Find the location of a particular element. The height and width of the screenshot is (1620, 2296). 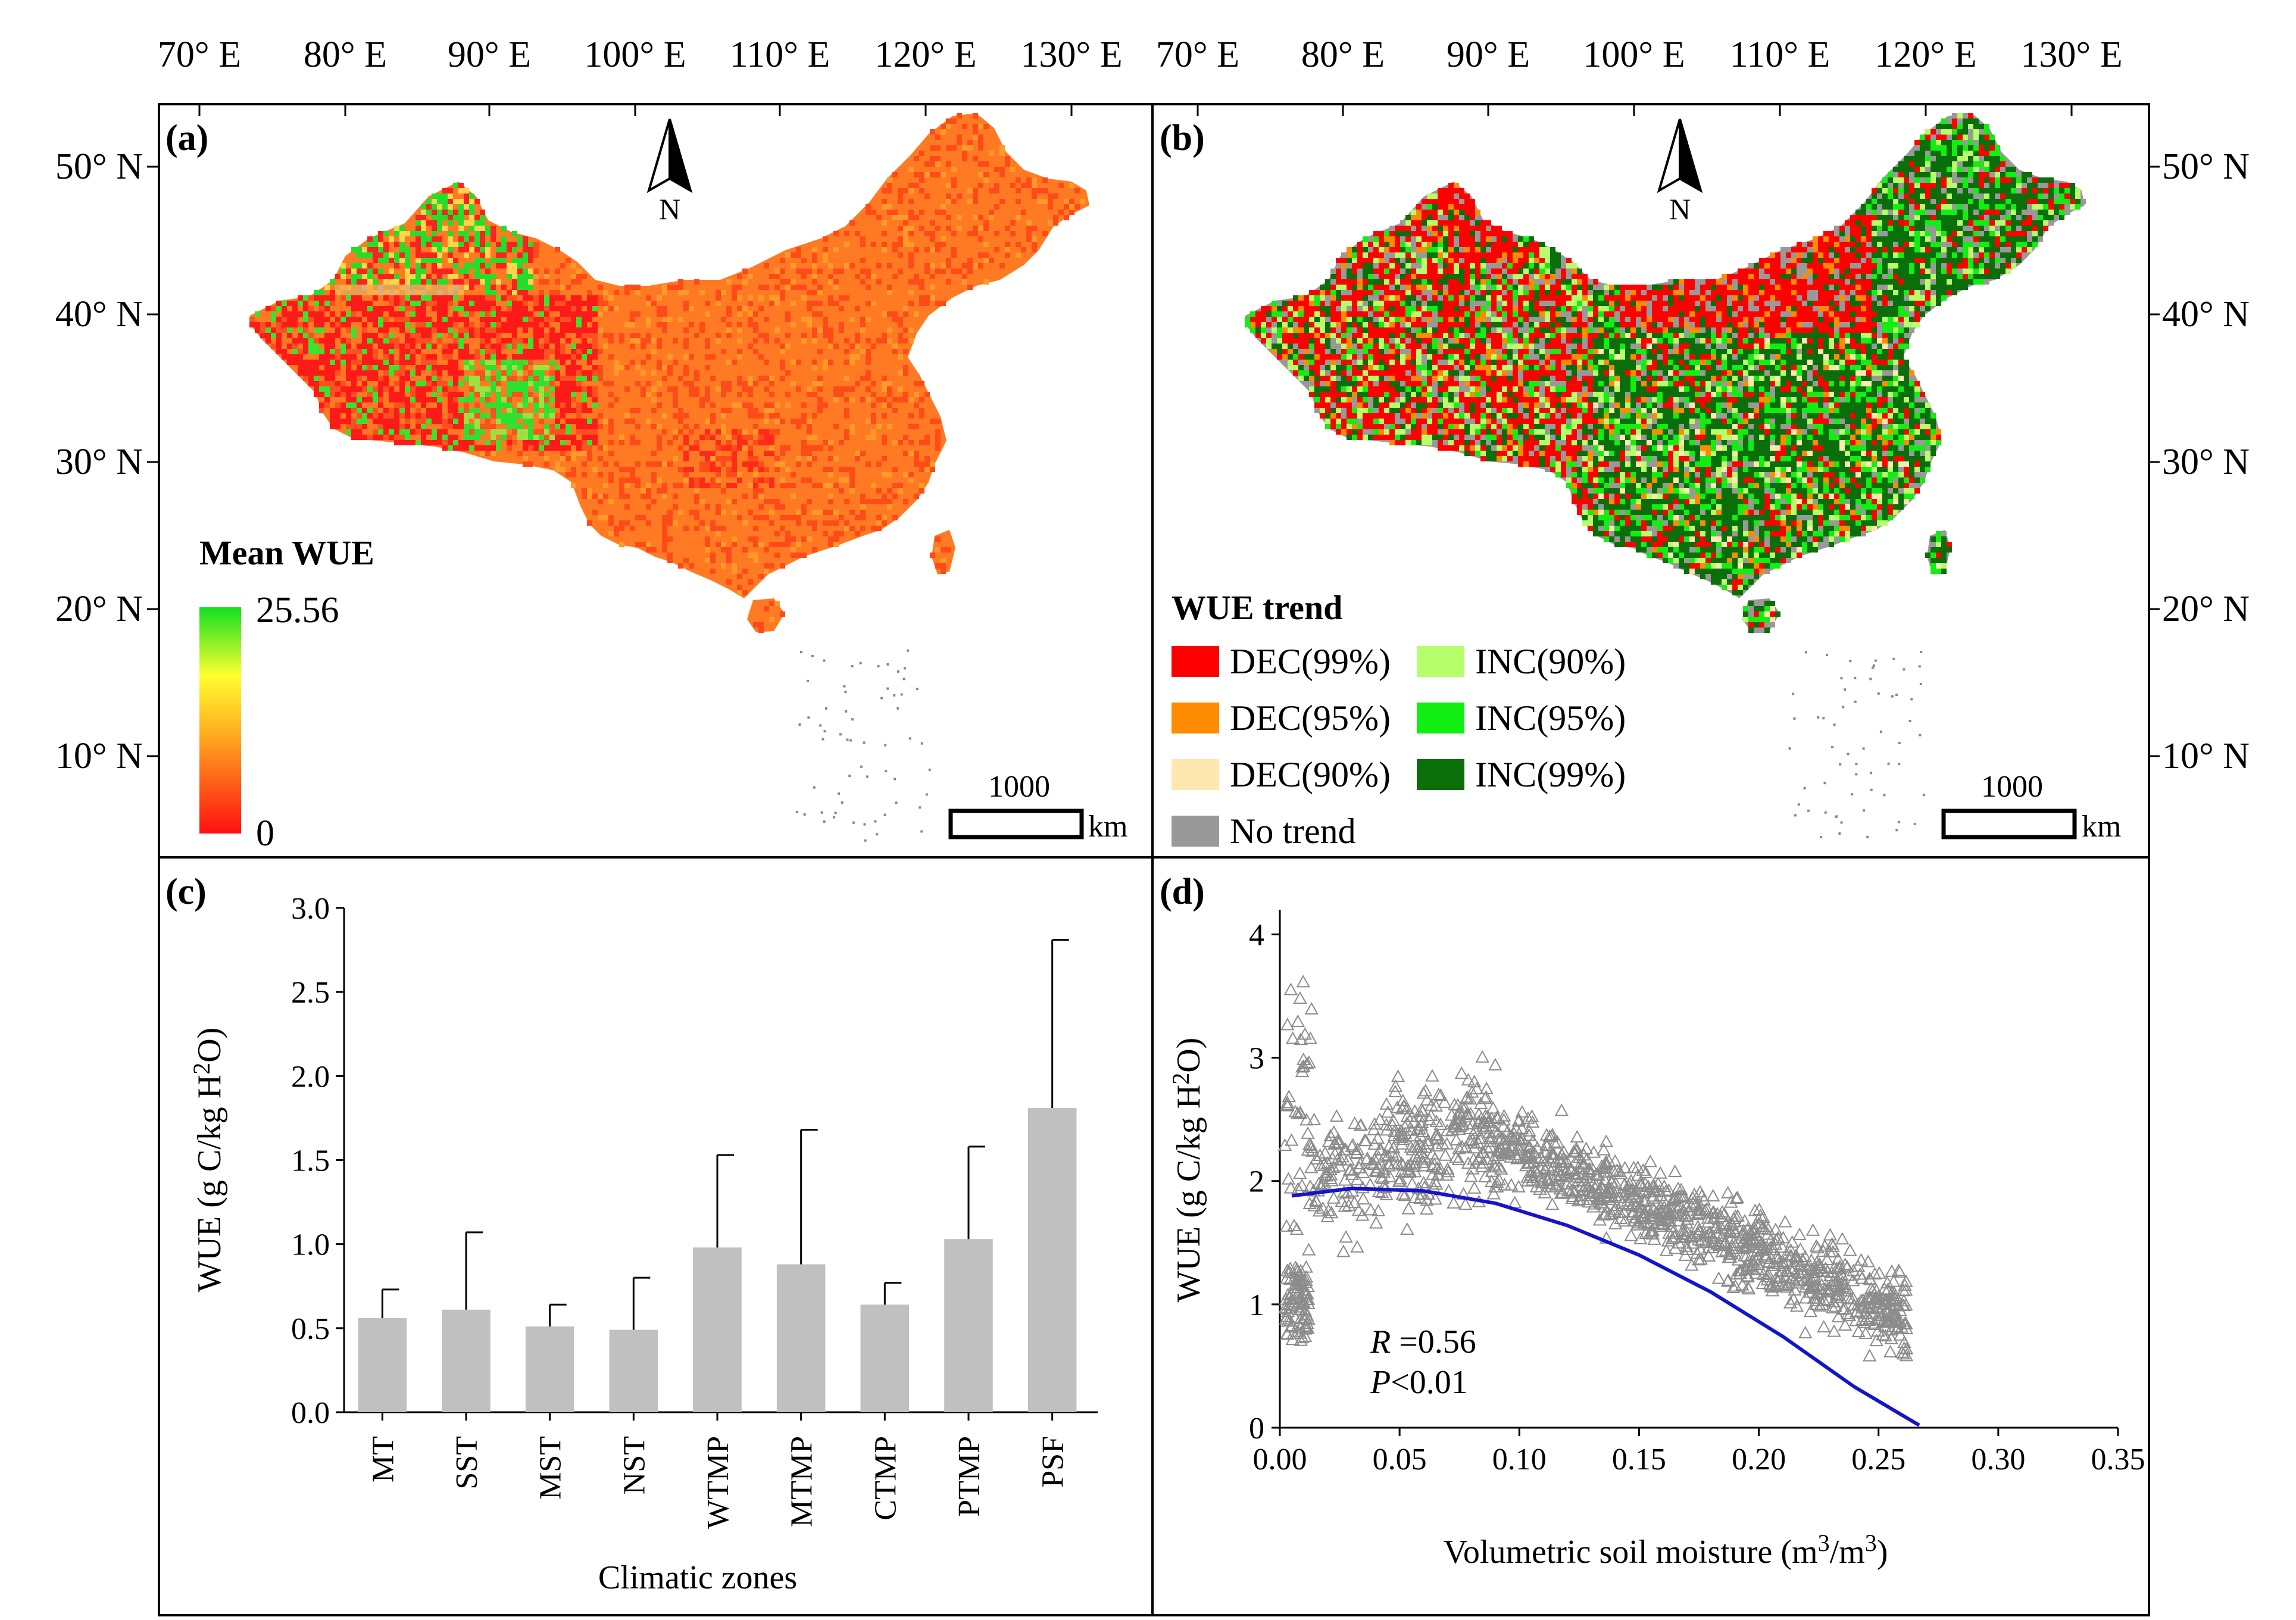

island-dot is located at coordinates (861, 766).